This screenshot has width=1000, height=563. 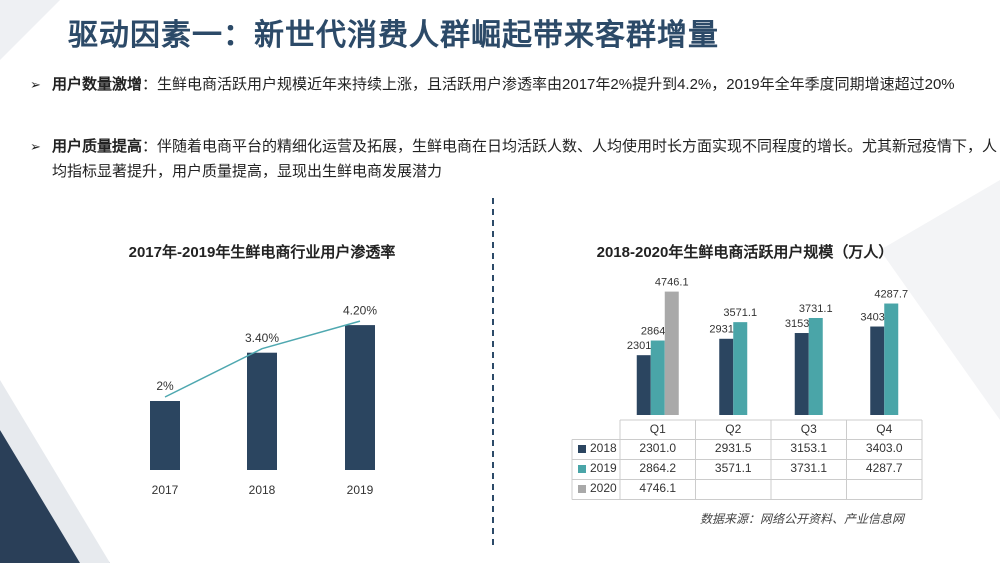 I want to click on bullet-label: 用户质量提高, so click(x=97, y=146).